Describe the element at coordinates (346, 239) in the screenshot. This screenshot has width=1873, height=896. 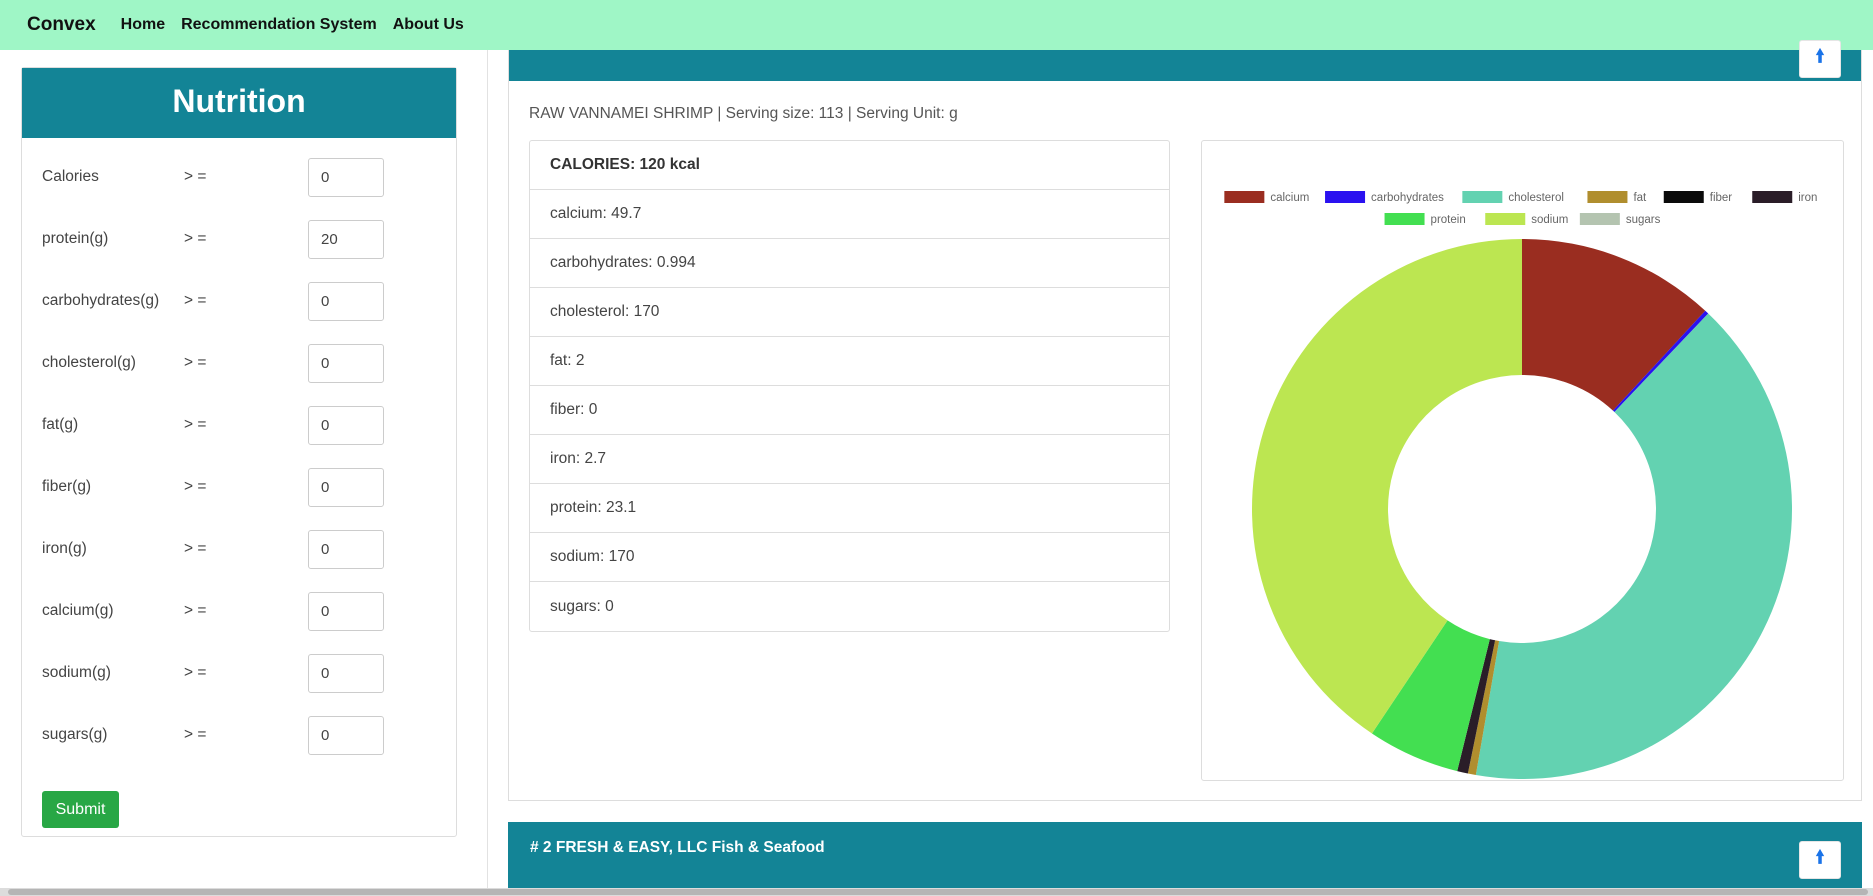
I see `protein-input` at that location.